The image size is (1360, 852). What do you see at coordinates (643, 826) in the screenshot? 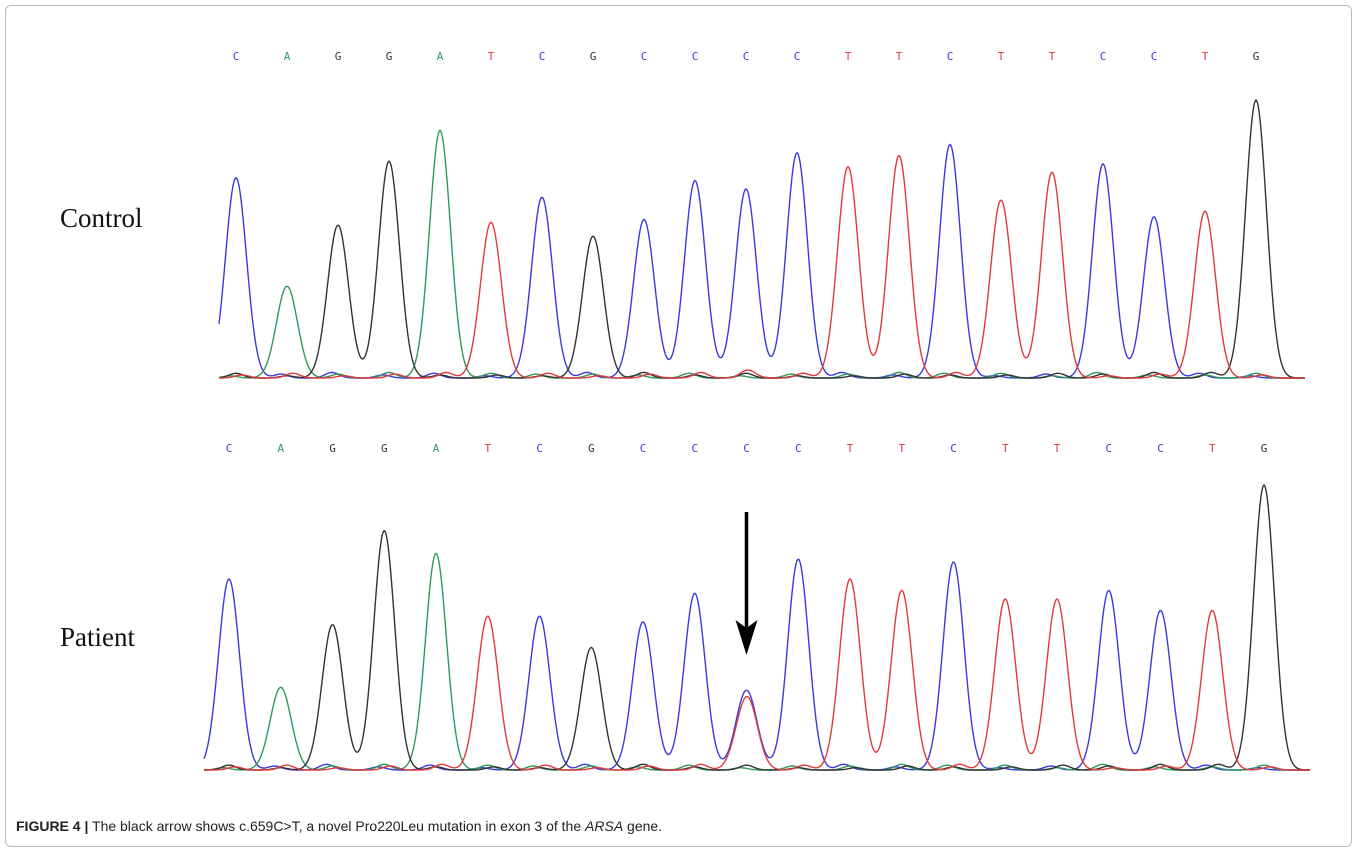
I see `caption-text-end: gene.` at bounding box center [643, 826].